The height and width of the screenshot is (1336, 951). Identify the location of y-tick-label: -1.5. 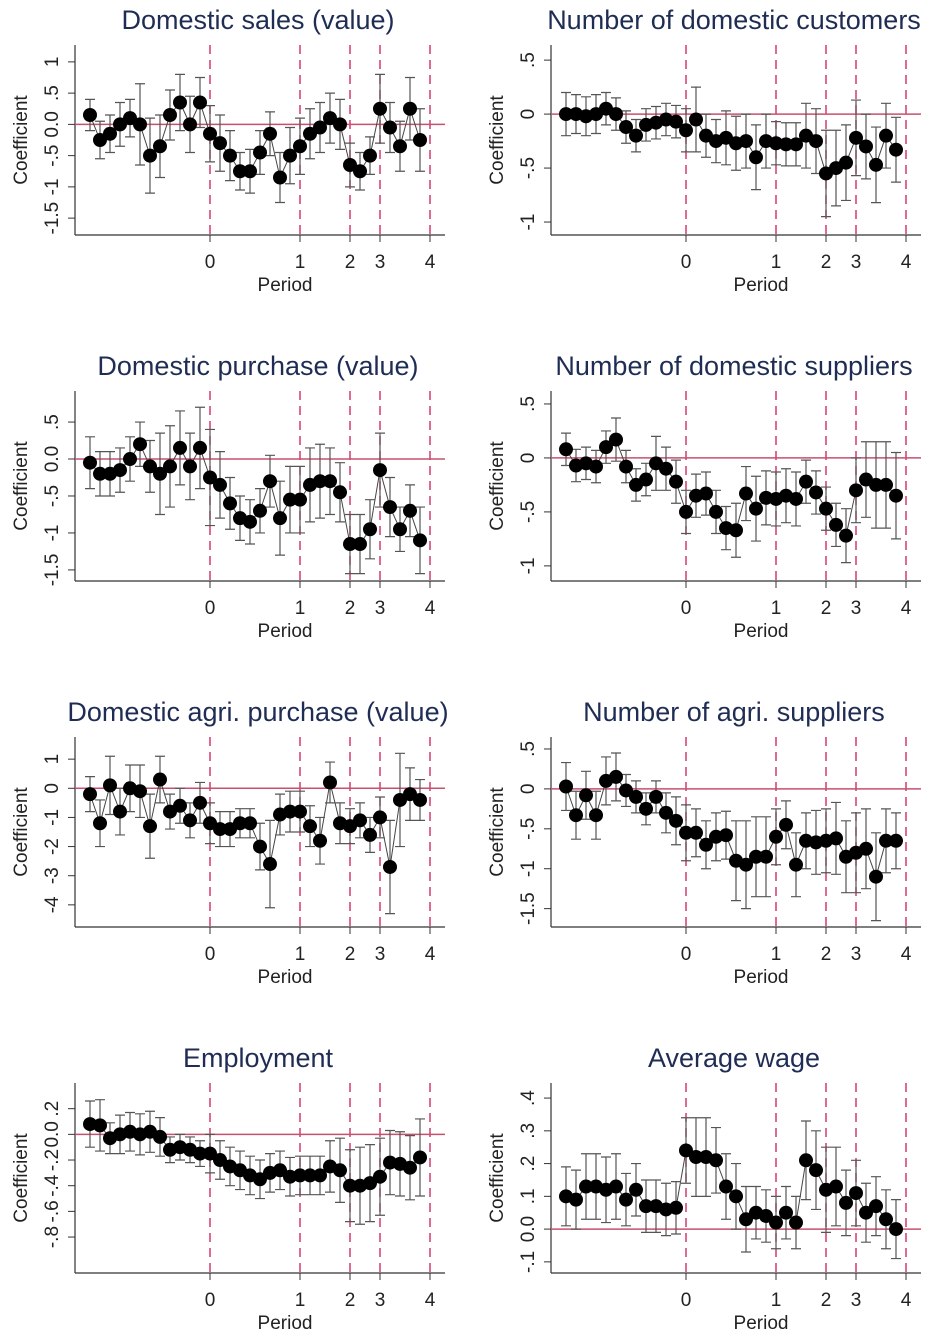
(52, 570).